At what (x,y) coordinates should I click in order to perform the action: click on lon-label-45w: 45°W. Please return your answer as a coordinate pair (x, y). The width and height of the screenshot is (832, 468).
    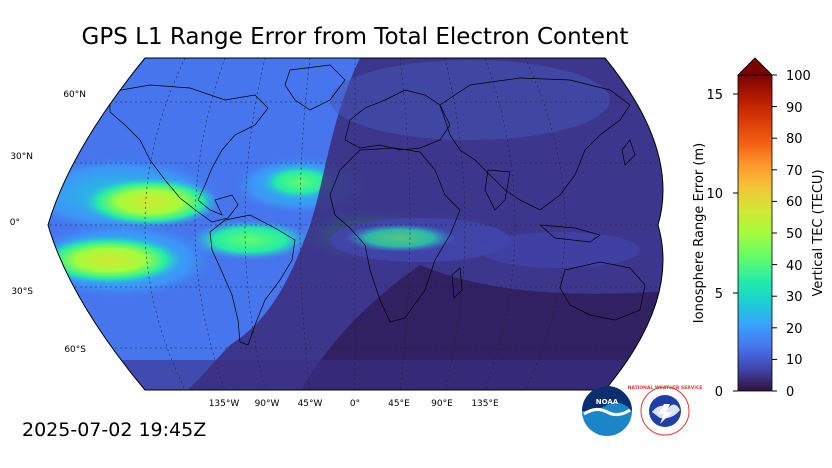
    Looking at the image, I should click on (310, 404).